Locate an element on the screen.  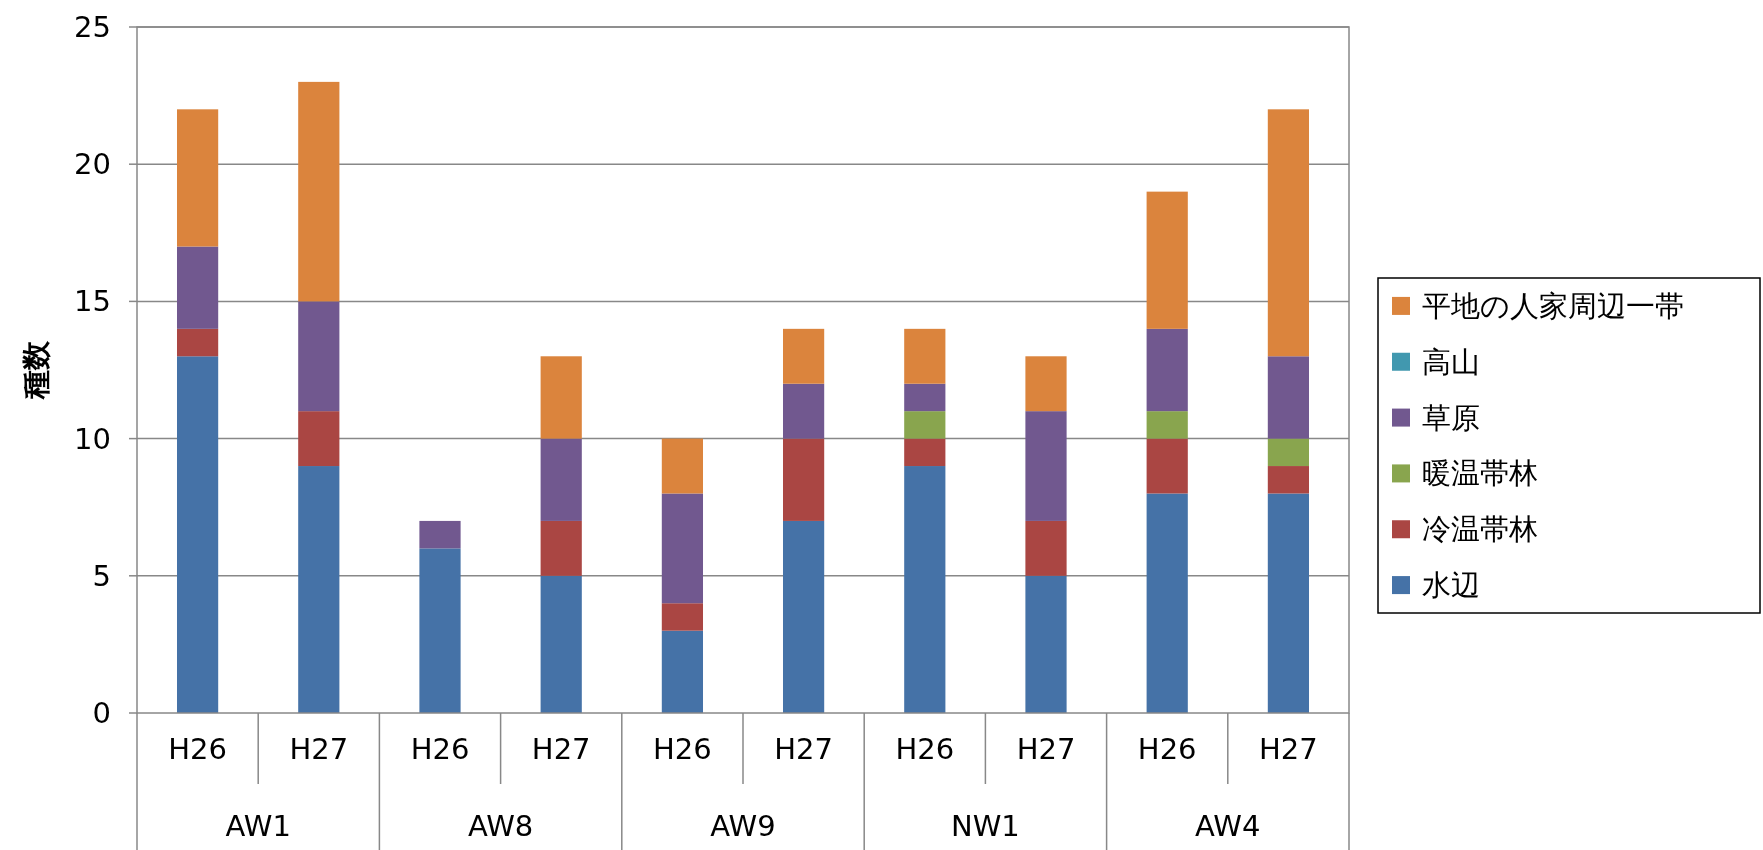
text: AW8 is located at coordinates (500, 826).